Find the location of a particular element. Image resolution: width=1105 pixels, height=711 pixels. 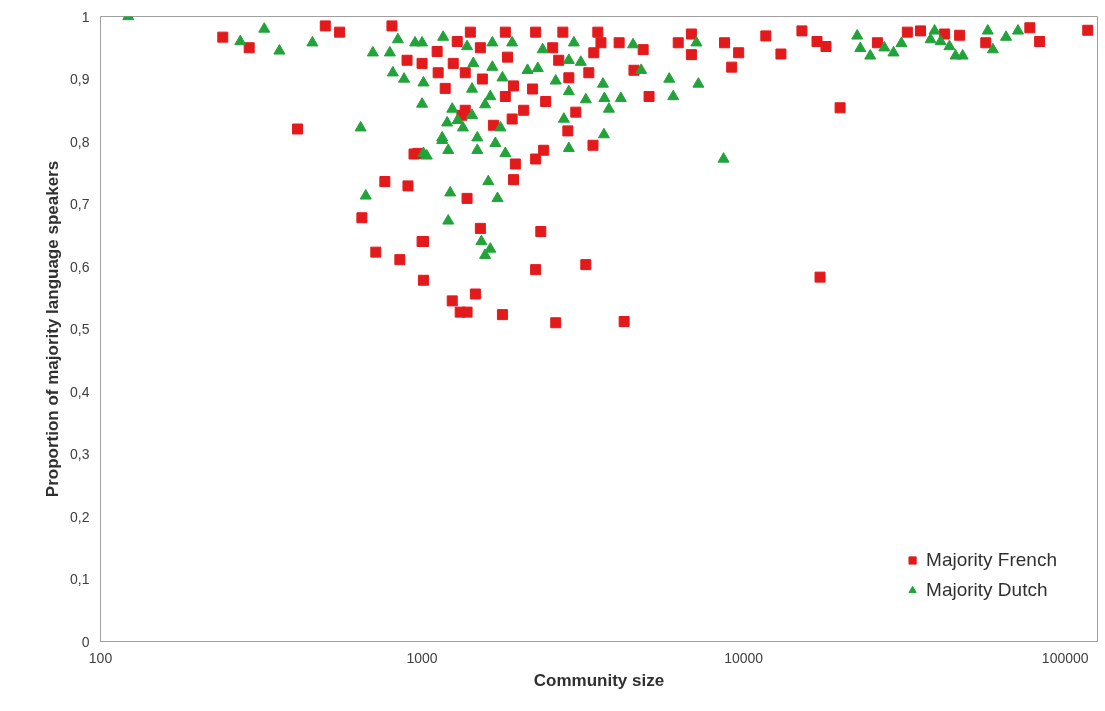

y-tick-label: 0,5 is located at coordinates (80, 329).